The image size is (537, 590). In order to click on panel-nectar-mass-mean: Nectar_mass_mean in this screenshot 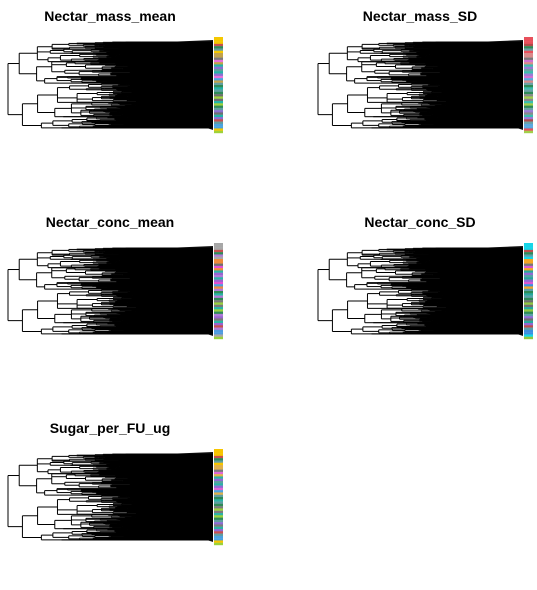, I will do `click(130, 93)`.